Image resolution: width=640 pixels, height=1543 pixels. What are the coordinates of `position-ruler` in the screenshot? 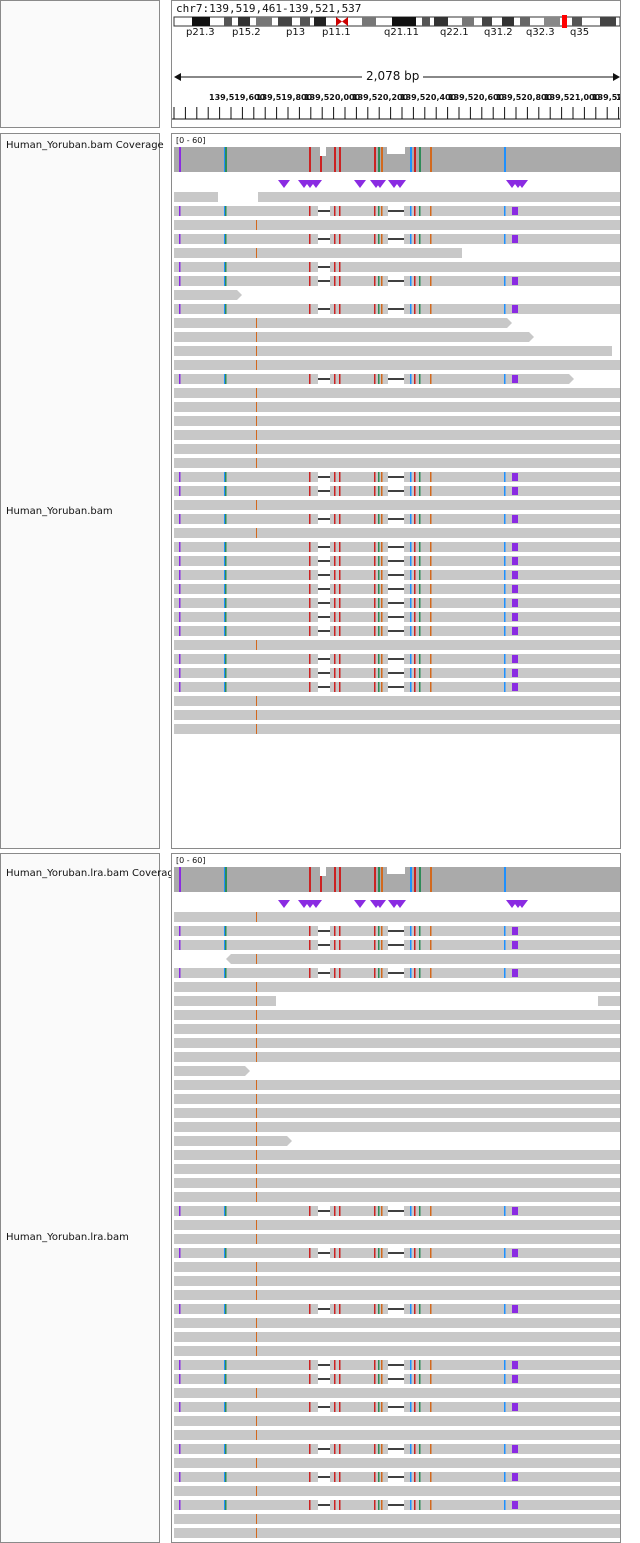 It's located at (396, 64).